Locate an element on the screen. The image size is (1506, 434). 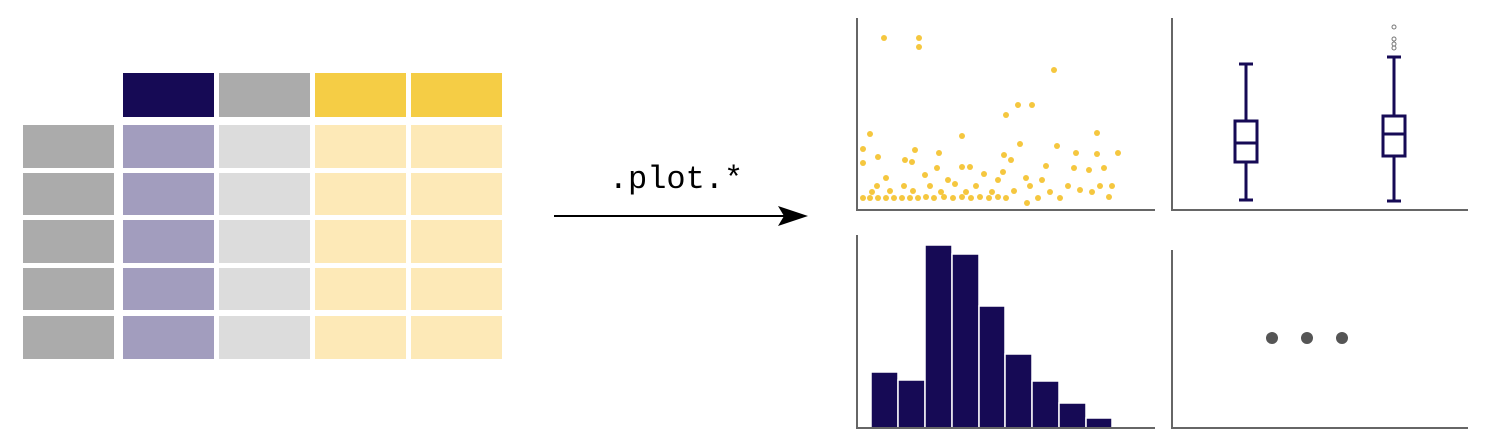
arrow-label: .plot.* is located at coordinates (676, 179).